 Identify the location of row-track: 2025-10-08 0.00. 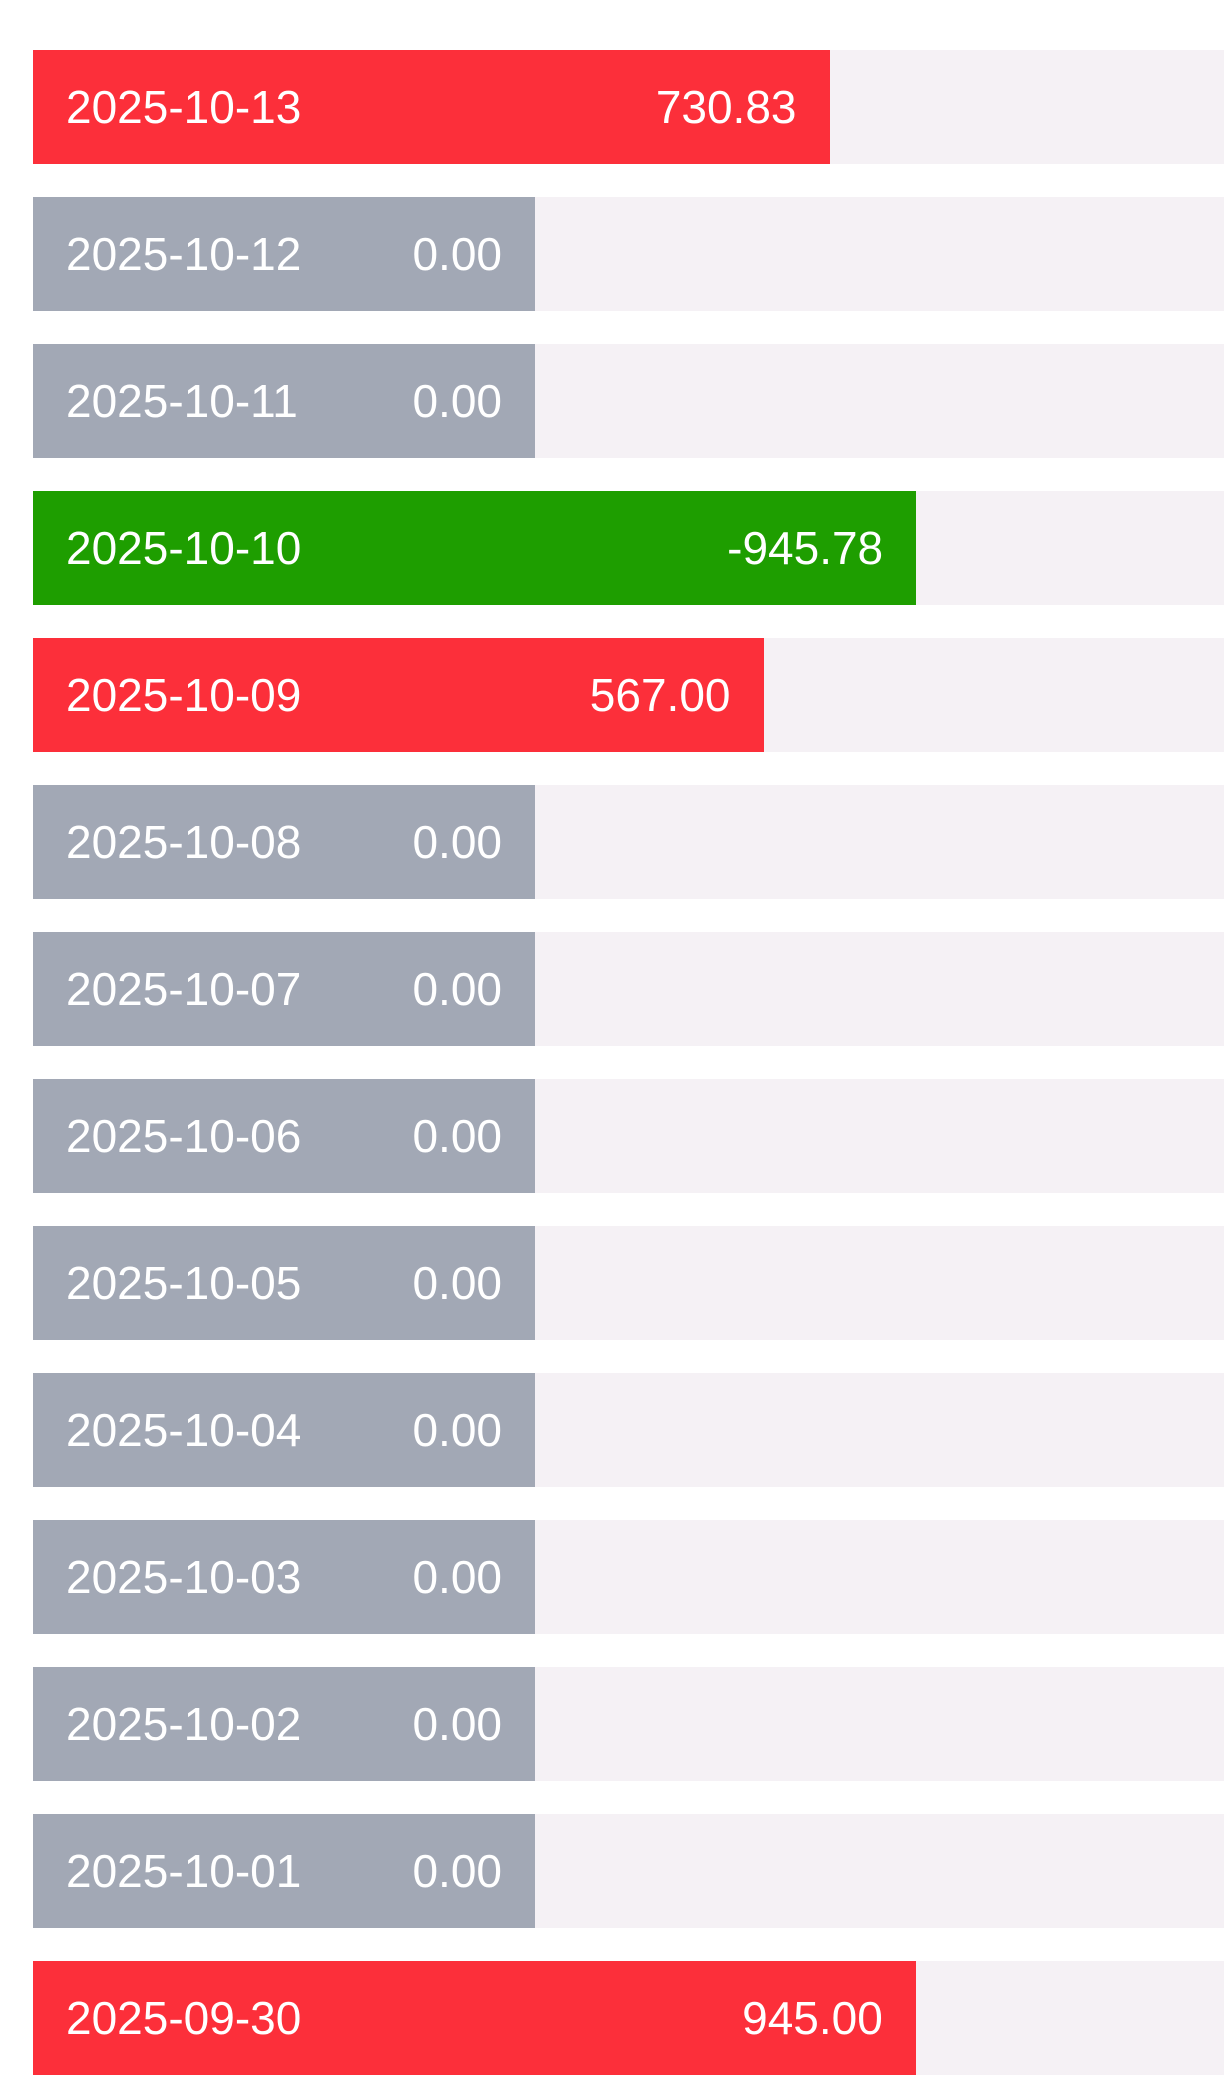
(628, 842).